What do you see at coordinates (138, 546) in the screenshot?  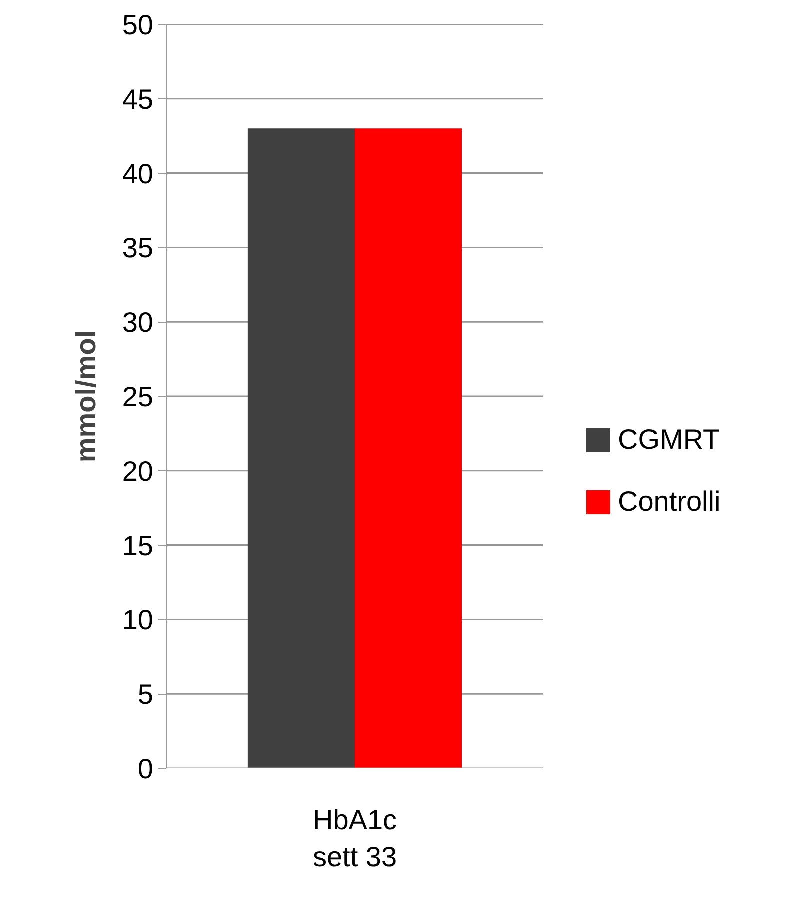 I see `y-tick-label: 15` at bounding box center [138, 546].